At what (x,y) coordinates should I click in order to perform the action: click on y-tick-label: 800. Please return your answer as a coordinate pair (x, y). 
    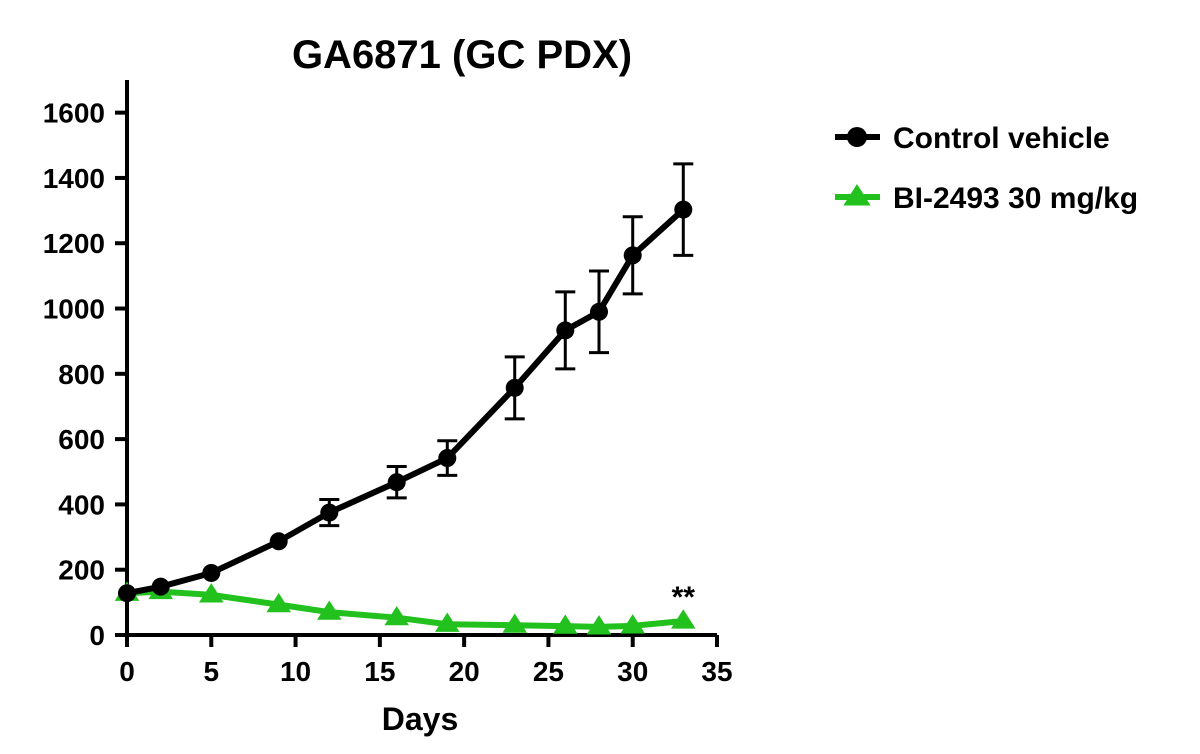
    Looking at the image, I should click on (81, 374).